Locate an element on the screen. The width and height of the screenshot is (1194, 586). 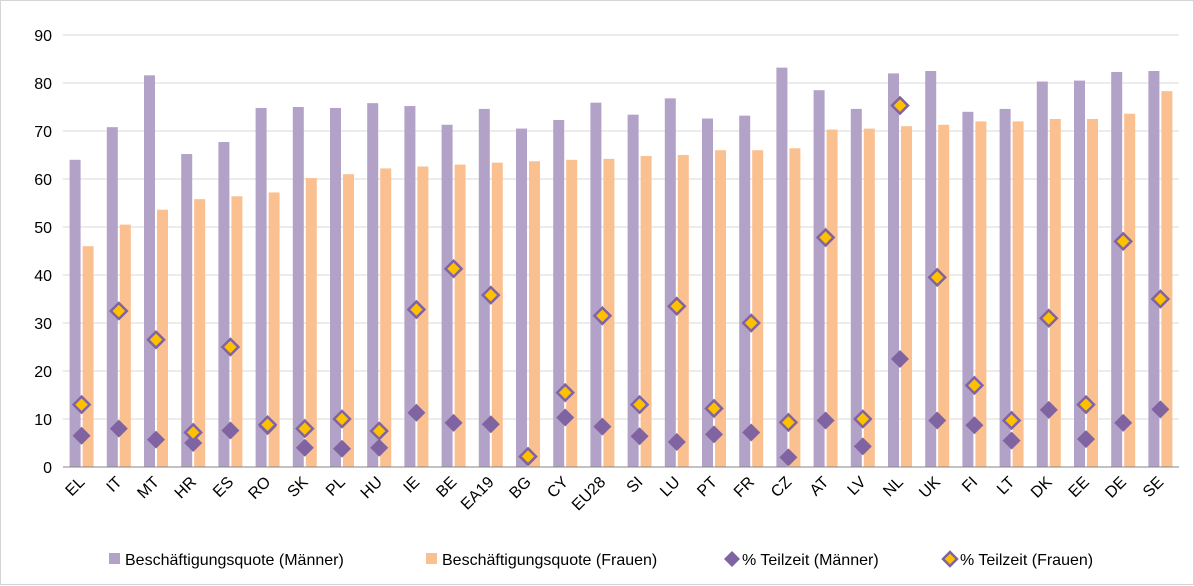
y-tick-label: 80 is located at coordinates (43, 84).